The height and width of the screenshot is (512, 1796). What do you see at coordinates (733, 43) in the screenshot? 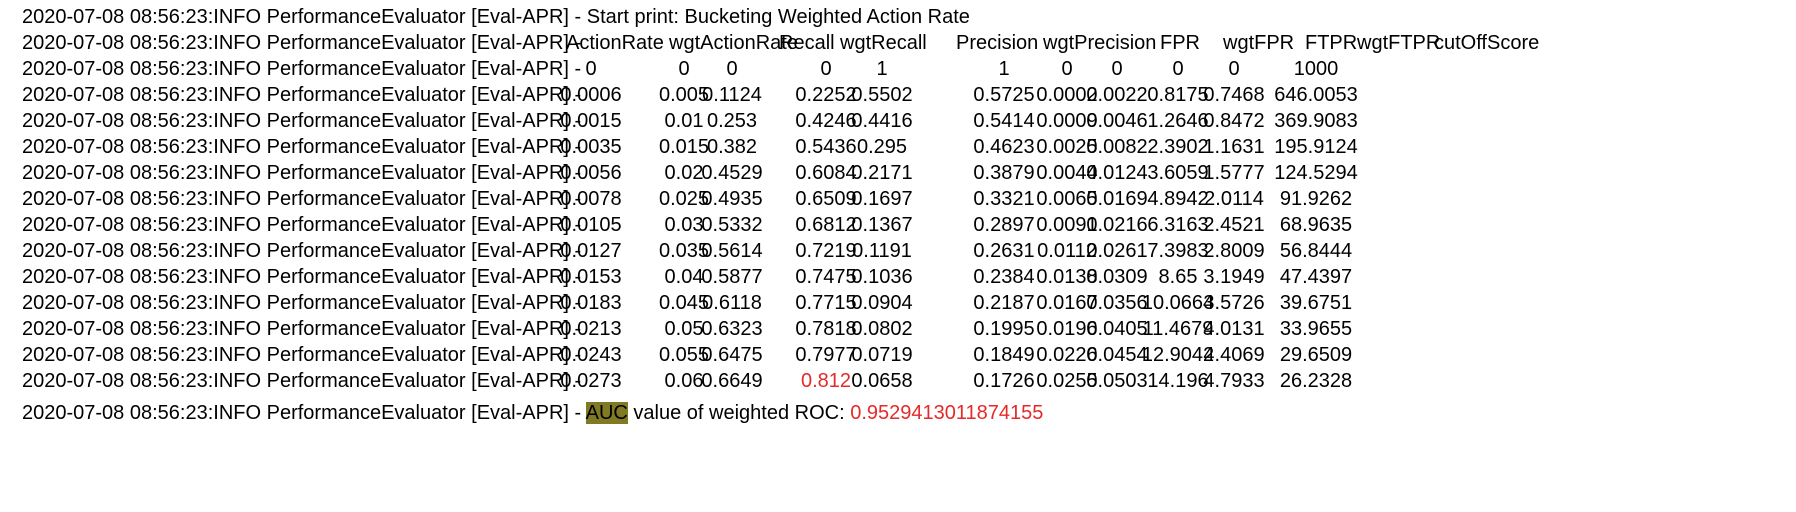
I see `column-header: wgtActionRate` at bounding box center [733, 43].